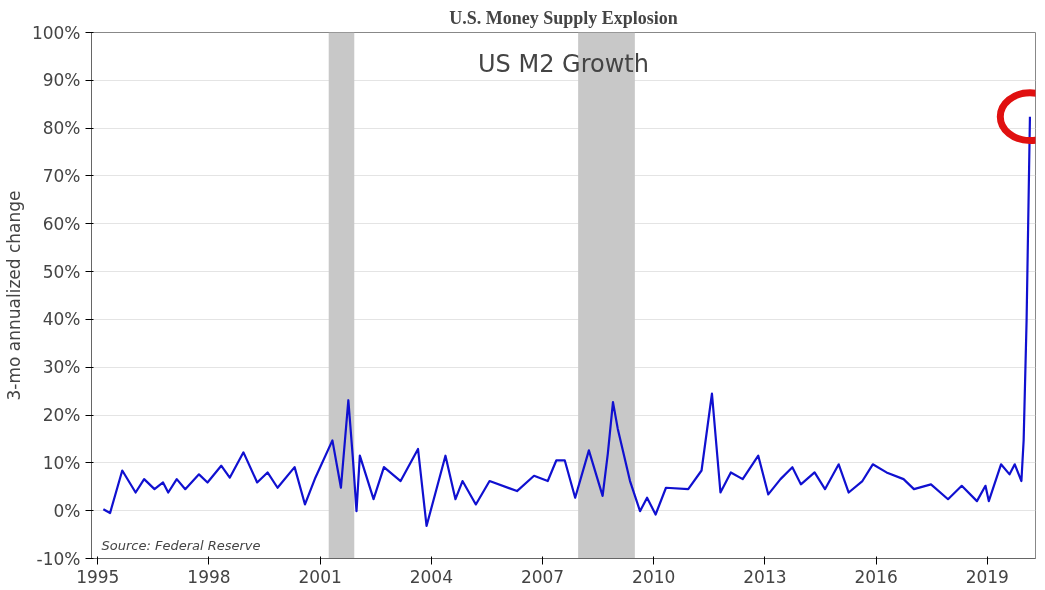 This screenshot has height=590, width=1045. I want to click on chart-title: U.S. Money Supply Explosion, so click(563, 17).